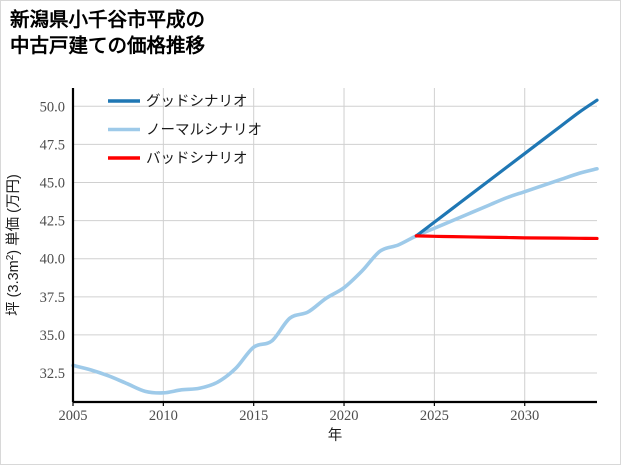  What do you see at coordinates (506, 168) in the screenshot?
I see `series-line-good` at bounding box center [506, 168].